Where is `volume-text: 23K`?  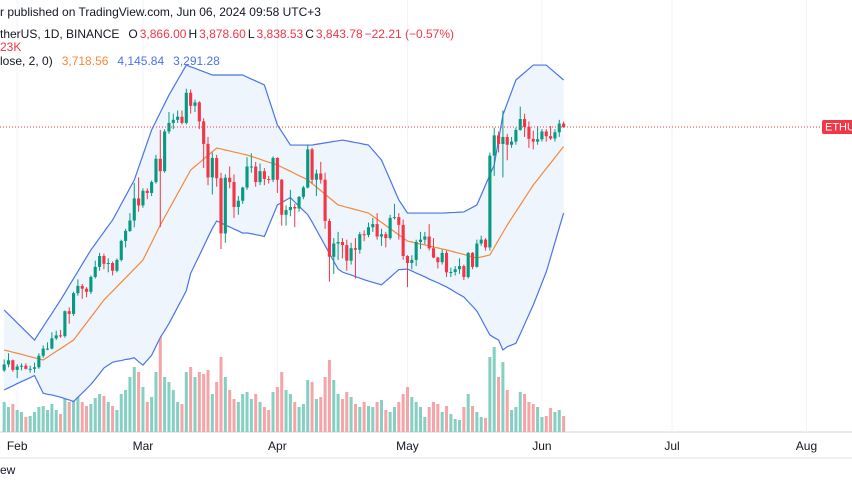
volume-text: 23K is located at coordinates (11, 47).